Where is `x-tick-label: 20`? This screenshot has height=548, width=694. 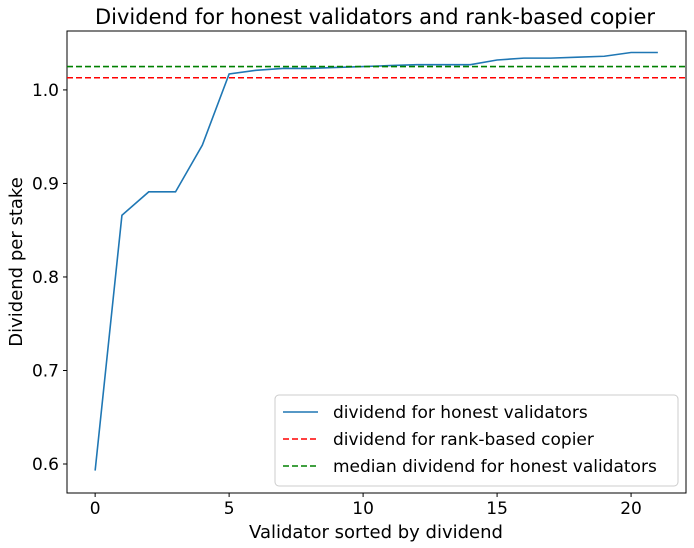
x-tick-label: 20 is located at coordinates (631, 509).